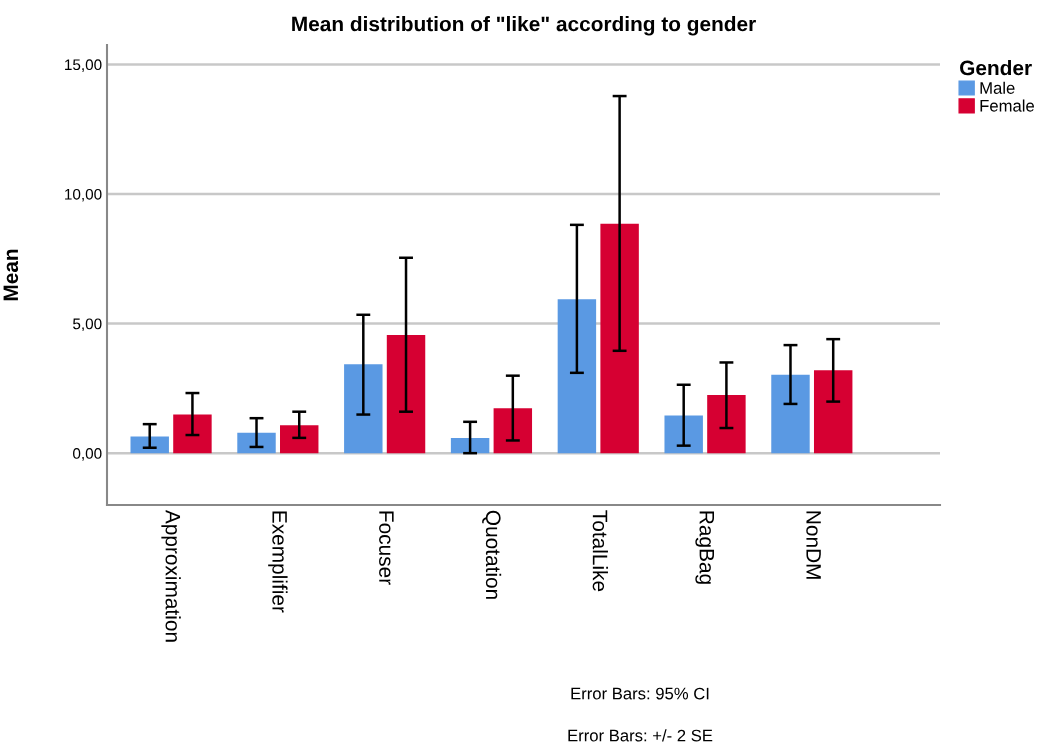 Image resolution: width=1057 pixels, height=747 pixels. What do you see at coordinates (11, 275) in the screenshot?
I see `y-axis-title: Mean` at bounding box center [11, 275].